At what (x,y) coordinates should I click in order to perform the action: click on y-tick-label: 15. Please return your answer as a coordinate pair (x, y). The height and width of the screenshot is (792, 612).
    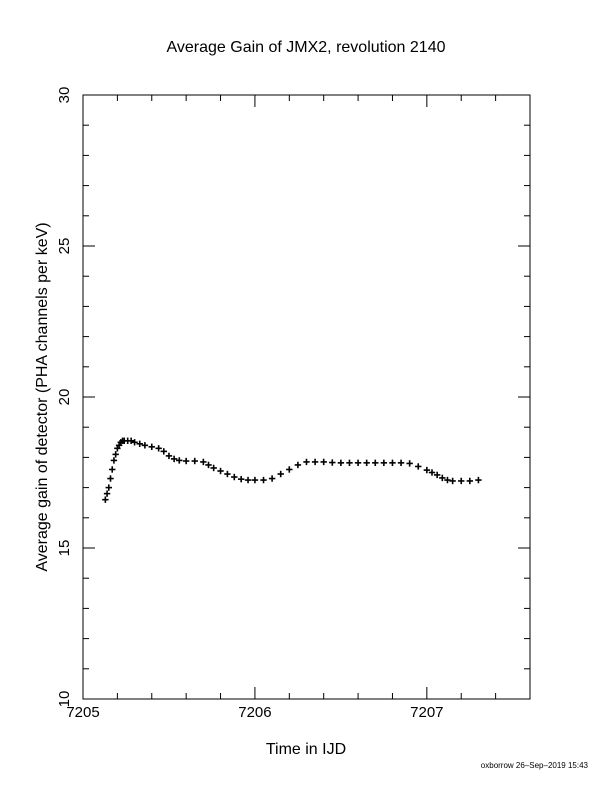
    Looking at the image, I should click on (64, 548).